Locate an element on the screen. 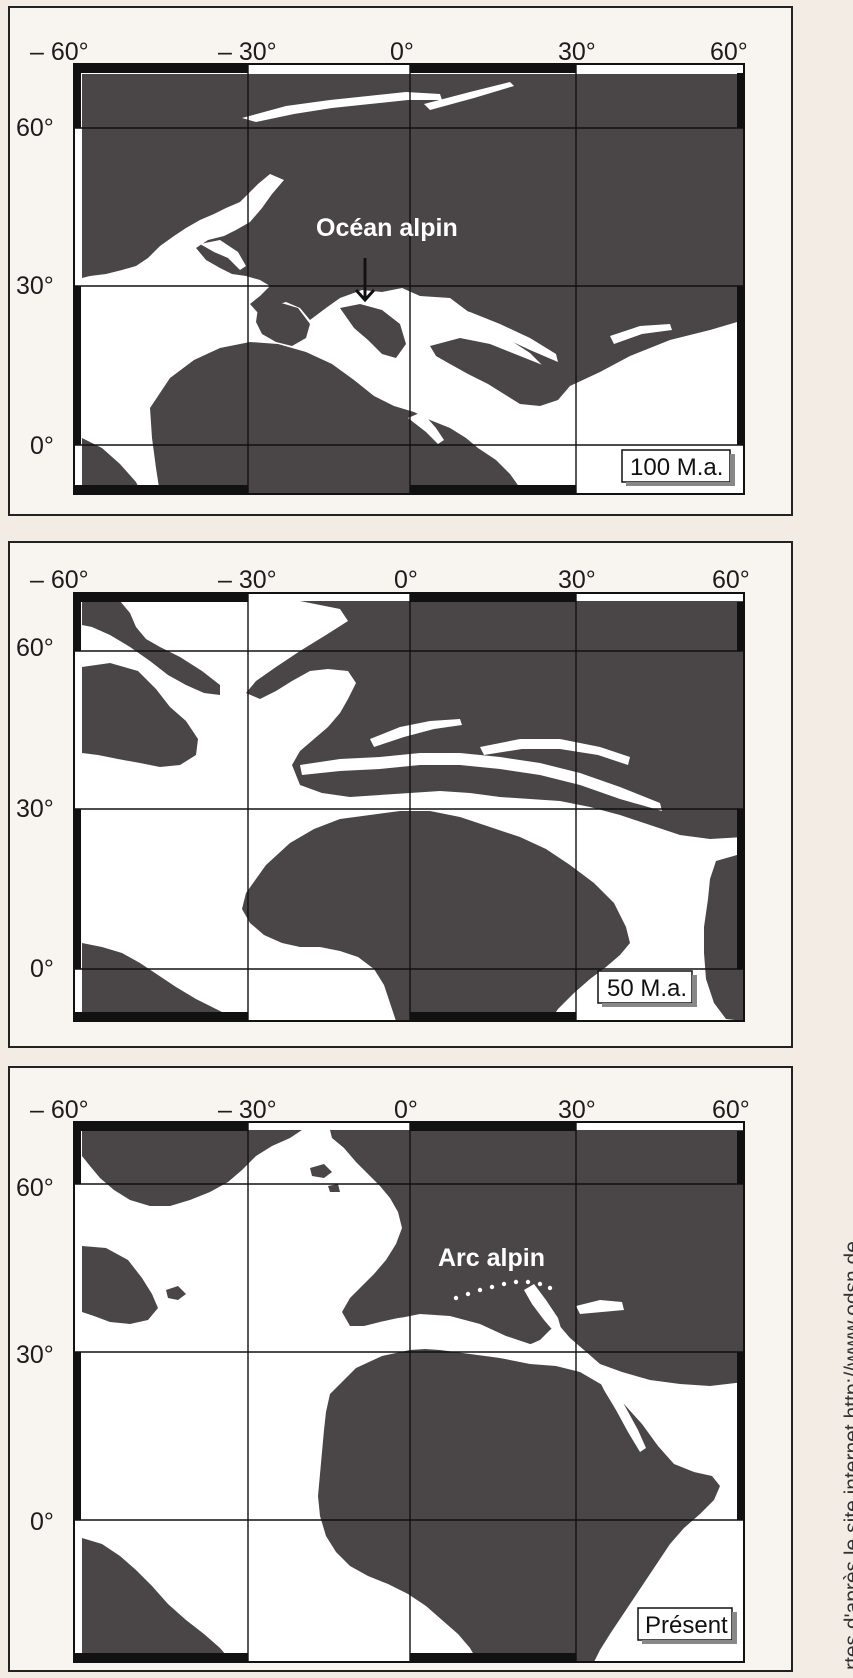 The height and width of the screenshot is (1678, 853). land-iceland is located at coordinates (176, 1293).